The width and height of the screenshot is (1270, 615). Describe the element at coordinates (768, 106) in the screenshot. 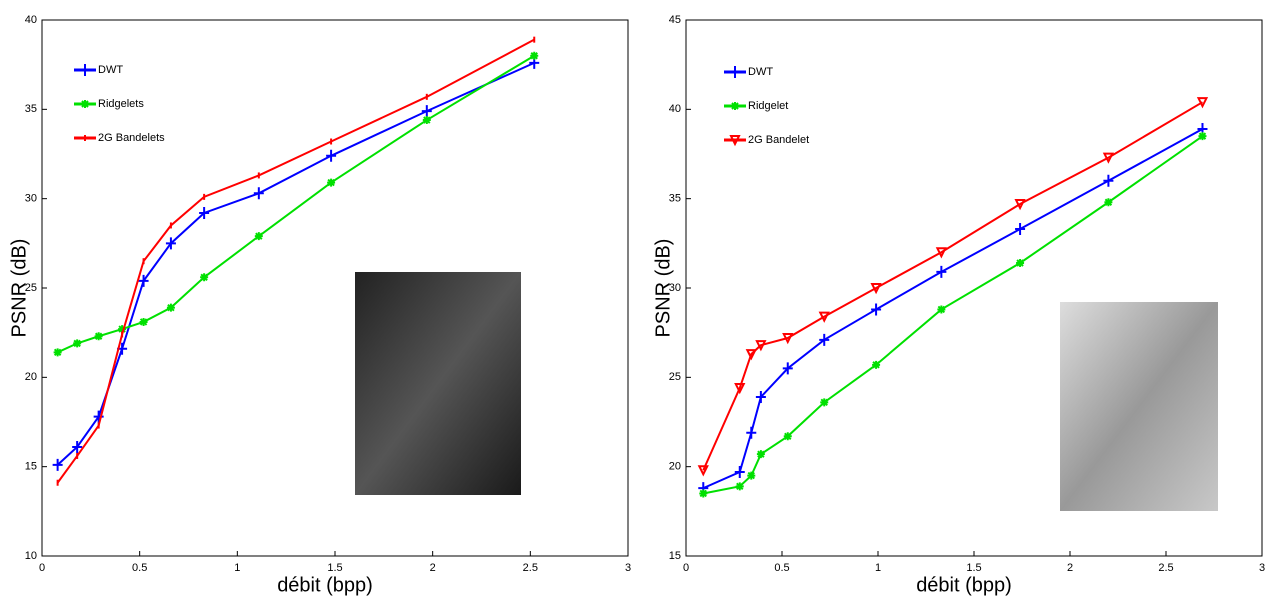

I see `legend-label: Ridgelet` at that location.